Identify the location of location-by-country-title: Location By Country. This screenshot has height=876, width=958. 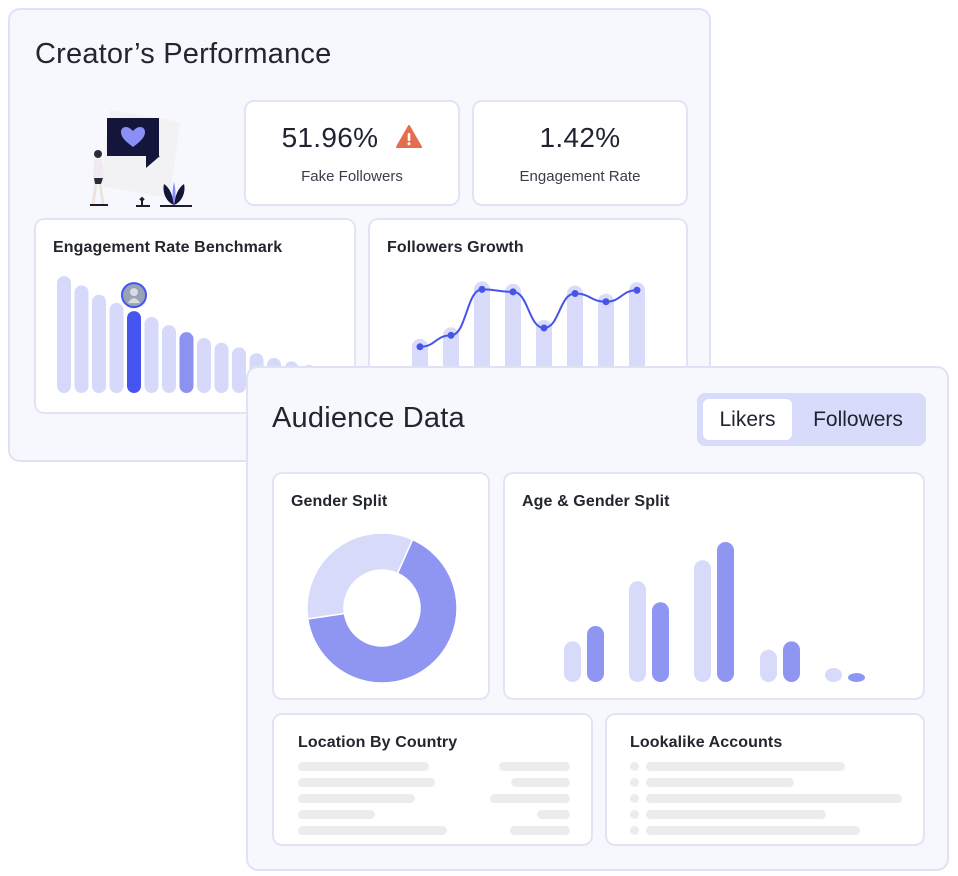
(378, 742).